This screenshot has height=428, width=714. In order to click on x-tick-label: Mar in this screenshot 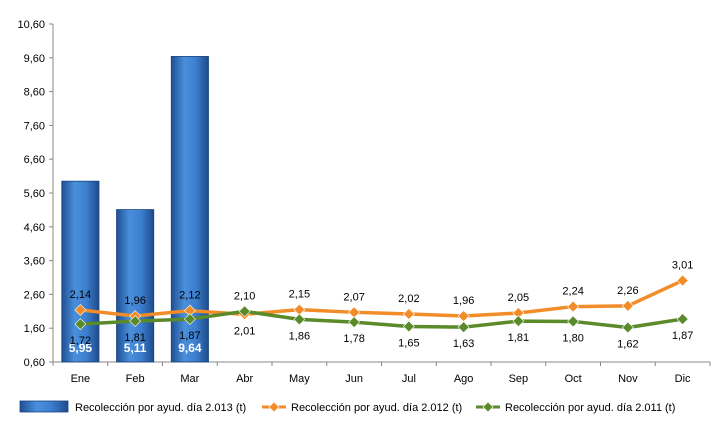, I will do `click(189, 379)`.